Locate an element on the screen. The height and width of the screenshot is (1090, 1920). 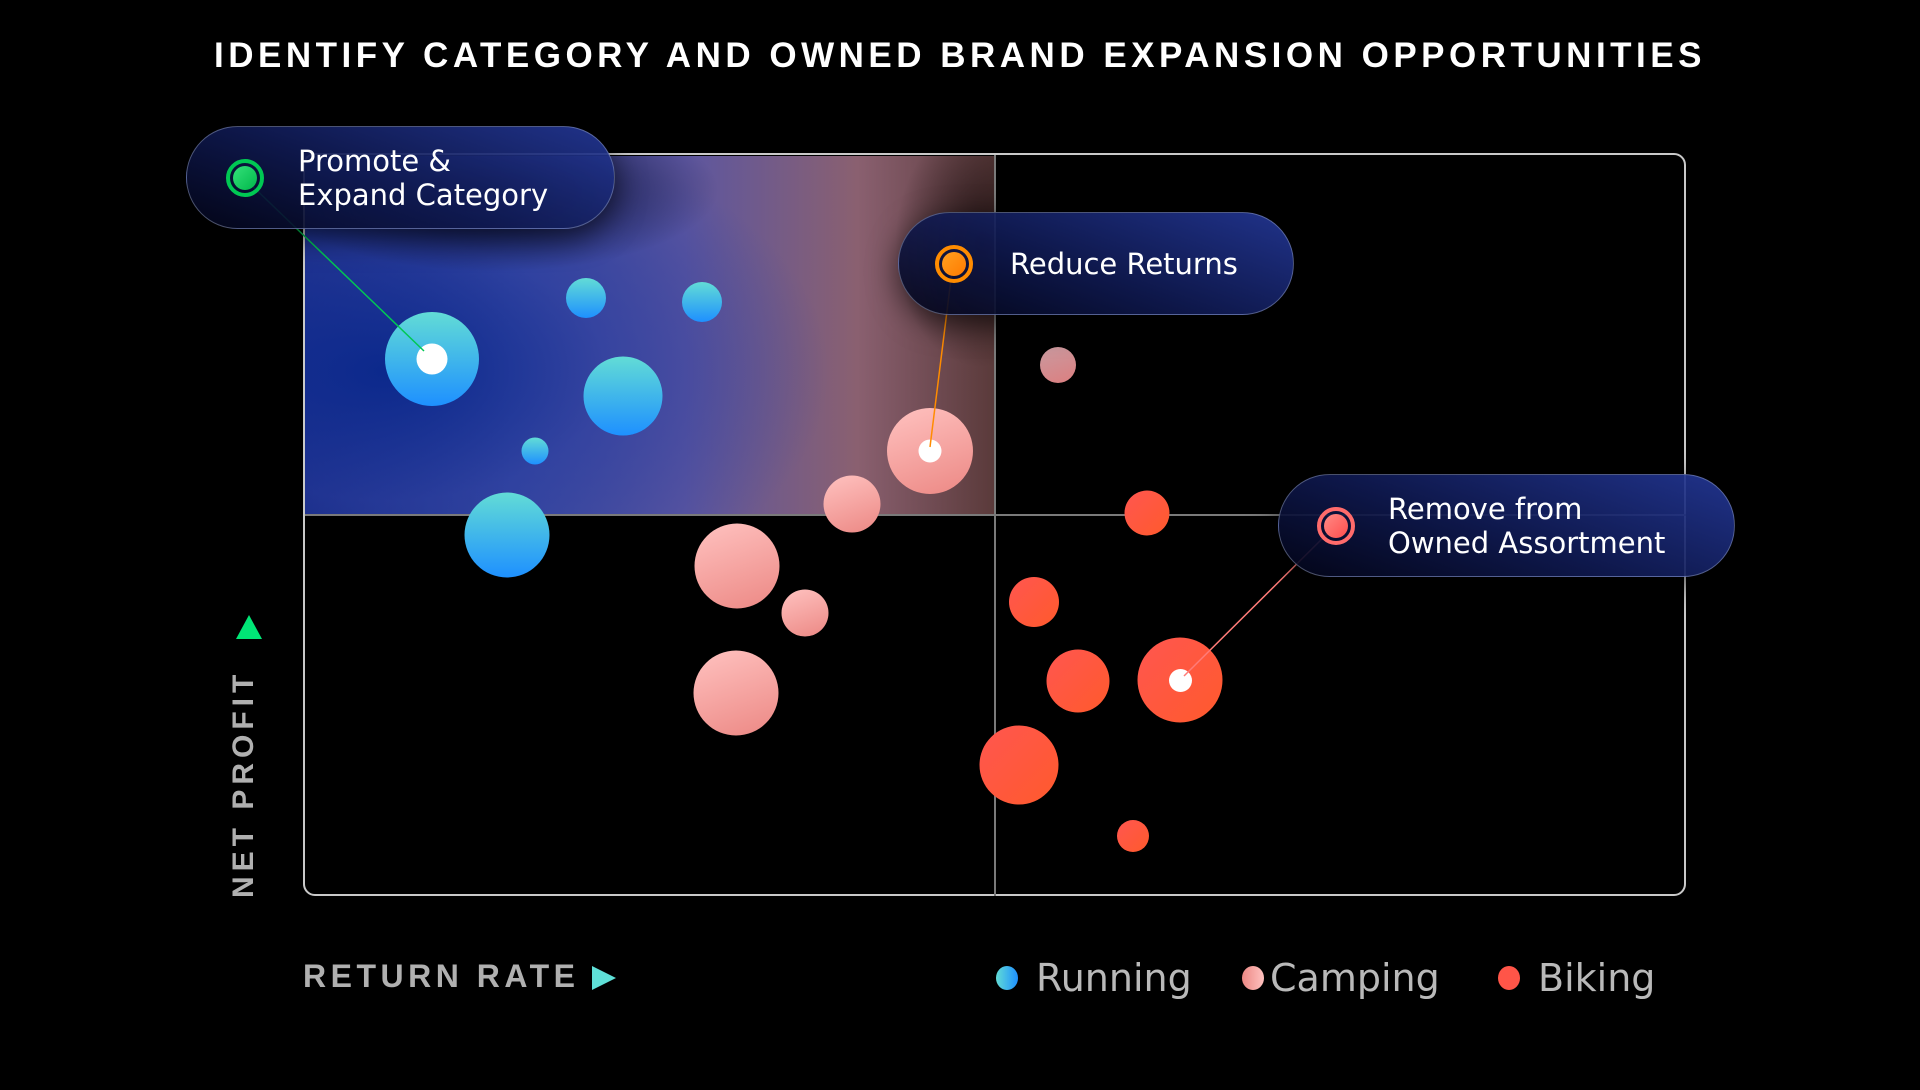
legend-item-biking: Biking is located at coordinates (1576, 978).